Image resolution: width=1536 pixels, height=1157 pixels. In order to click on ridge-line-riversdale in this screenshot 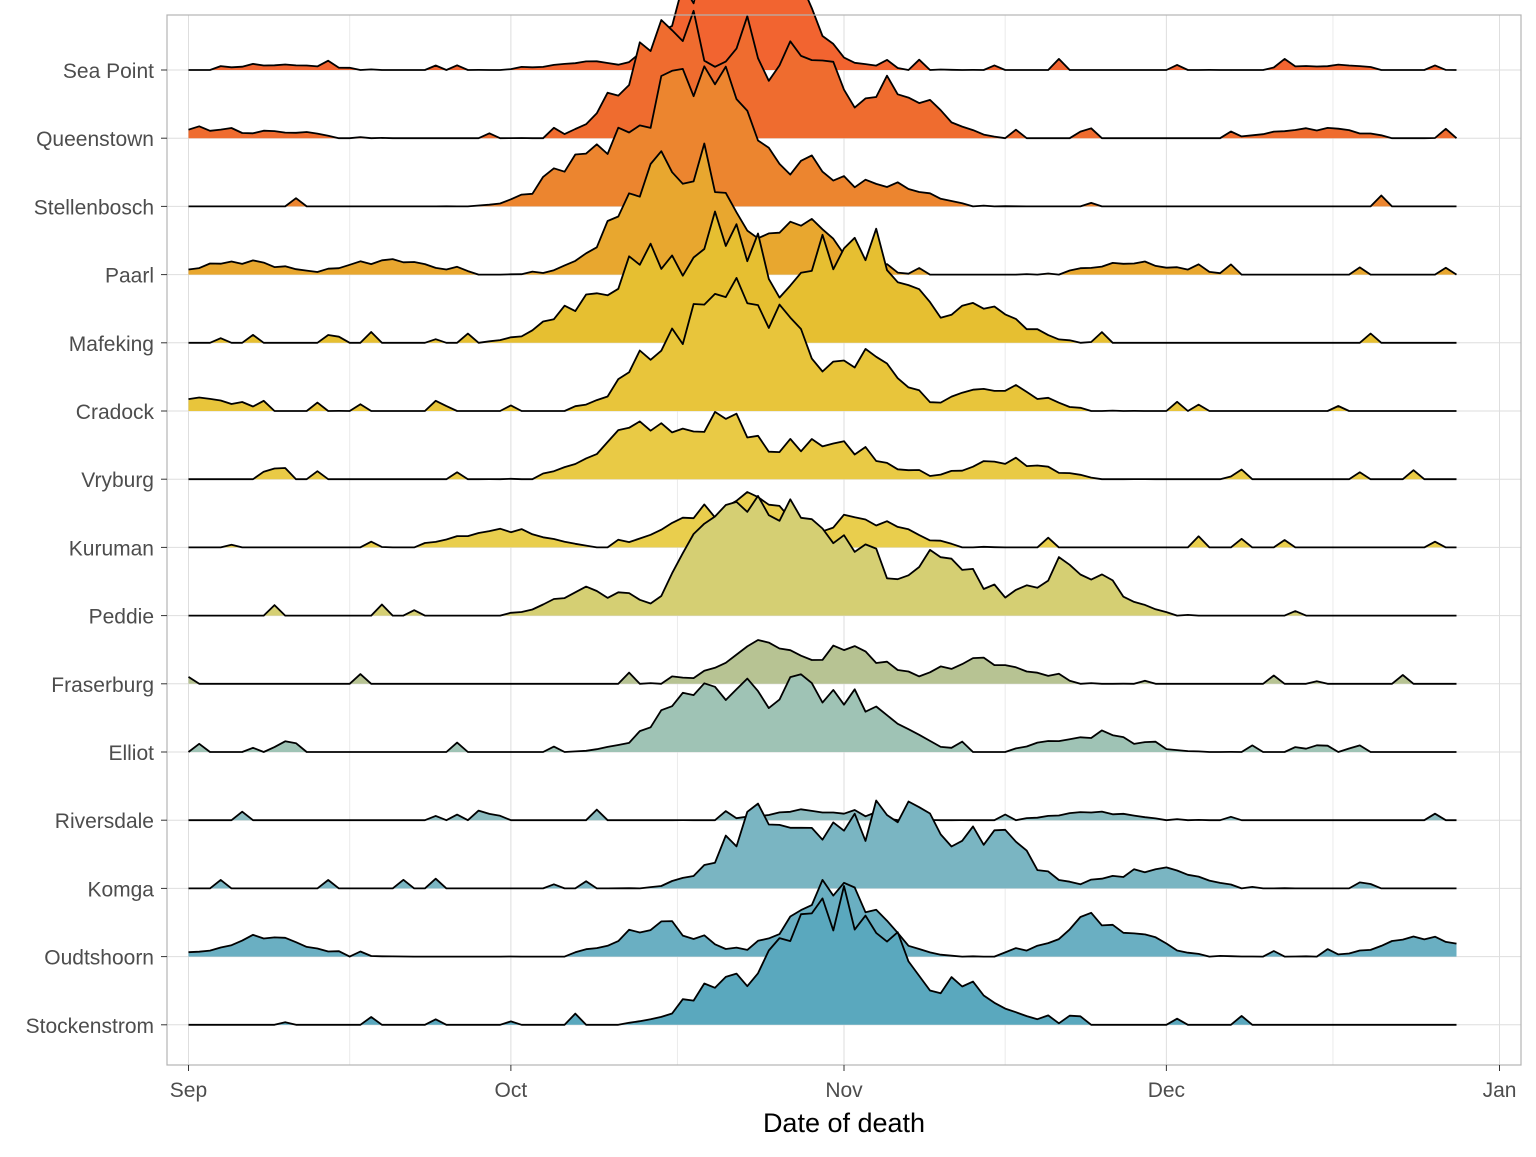, I will do `click(822, 815)`.